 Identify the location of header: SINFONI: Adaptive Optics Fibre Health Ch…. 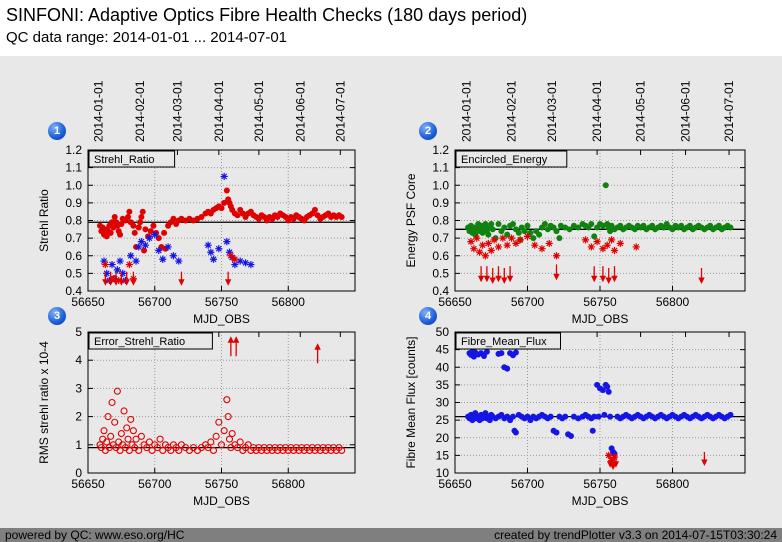
(391, 28).